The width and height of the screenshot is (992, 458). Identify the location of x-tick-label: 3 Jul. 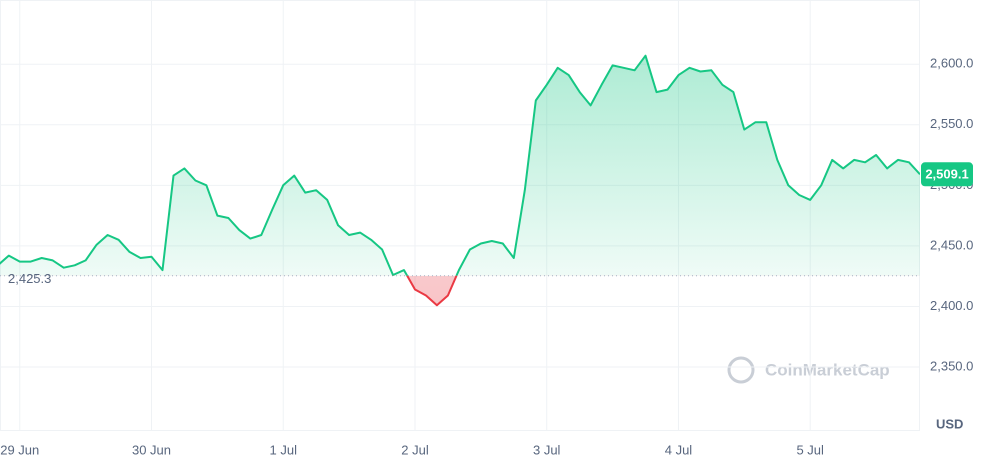
(547, 449).